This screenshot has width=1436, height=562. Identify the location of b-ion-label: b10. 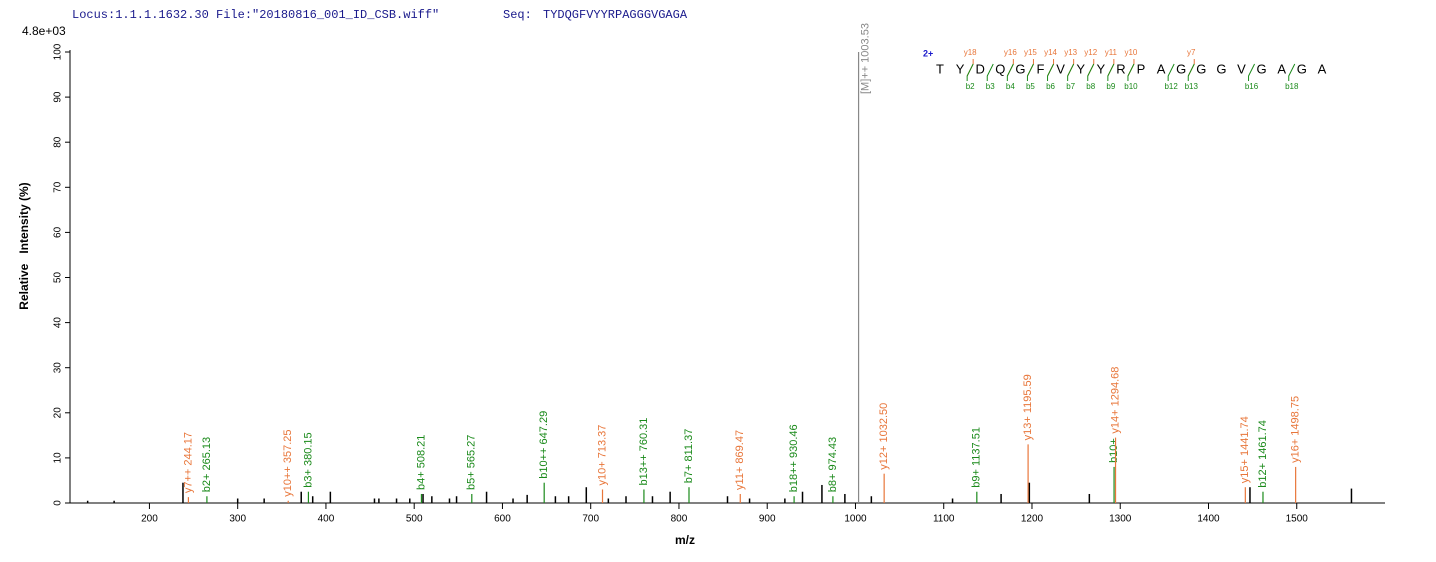
(1131, 86).